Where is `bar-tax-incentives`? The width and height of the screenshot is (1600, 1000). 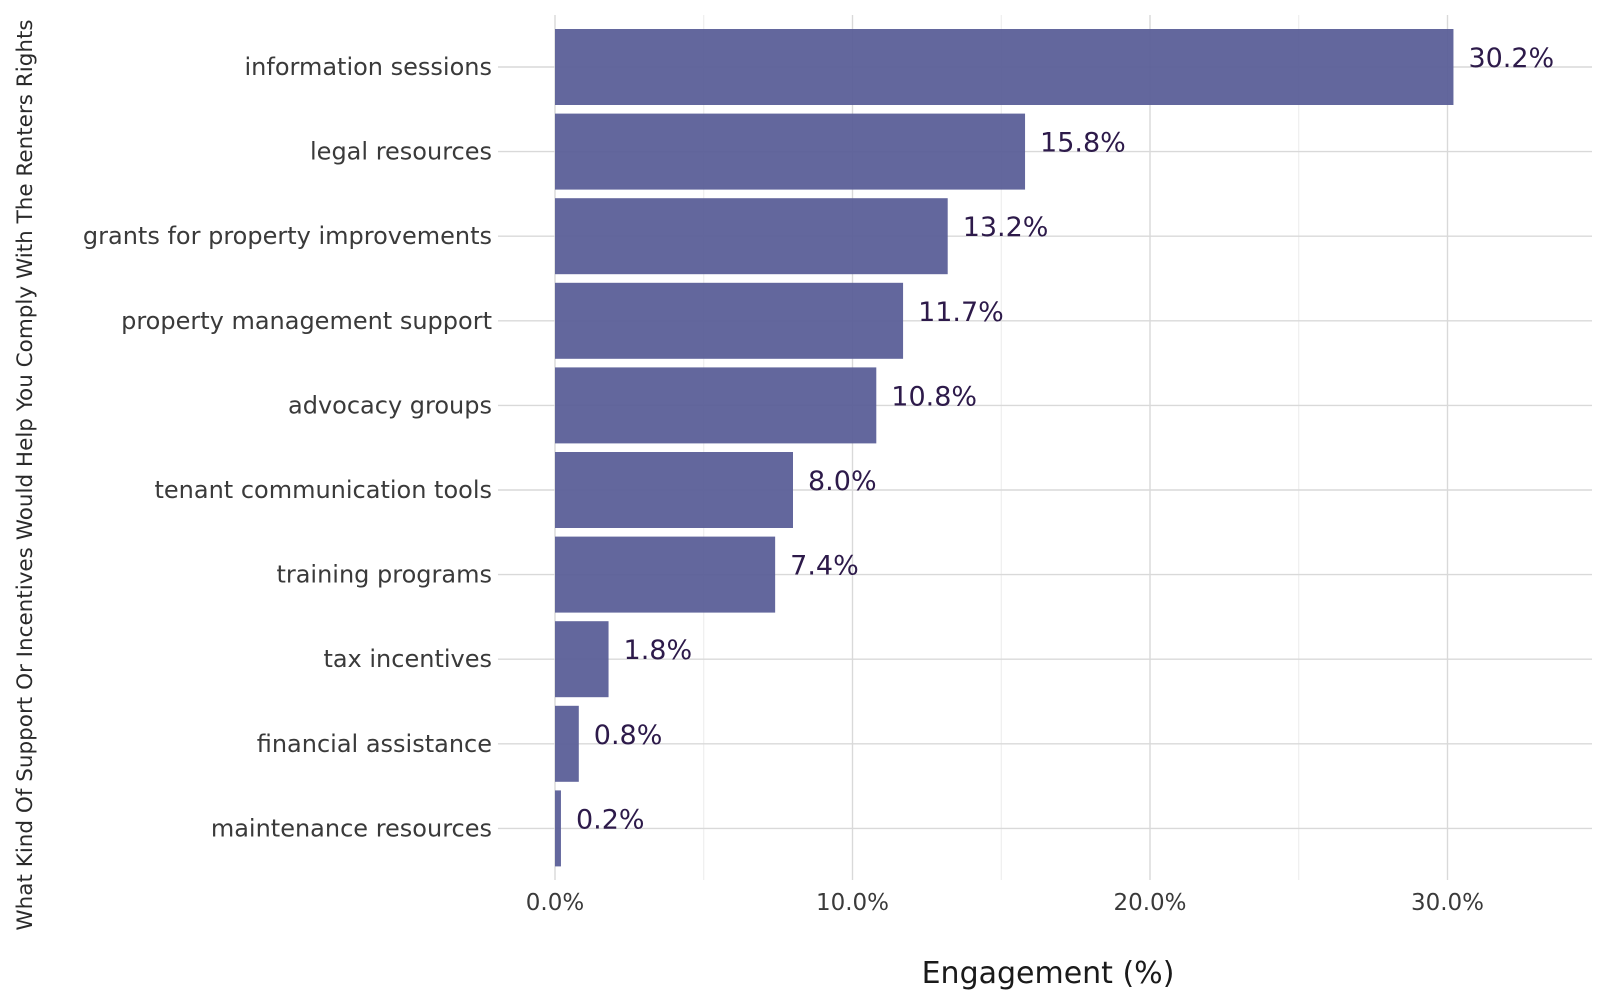
bar-tax-incentives is located at coordinates (582, 659).